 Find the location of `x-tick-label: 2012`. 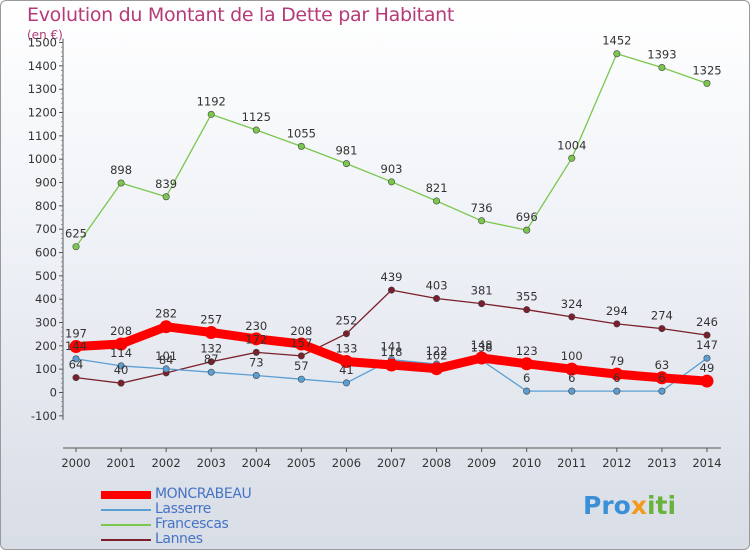

x-tick-label: 2012 is located at coordinates (616, 463).